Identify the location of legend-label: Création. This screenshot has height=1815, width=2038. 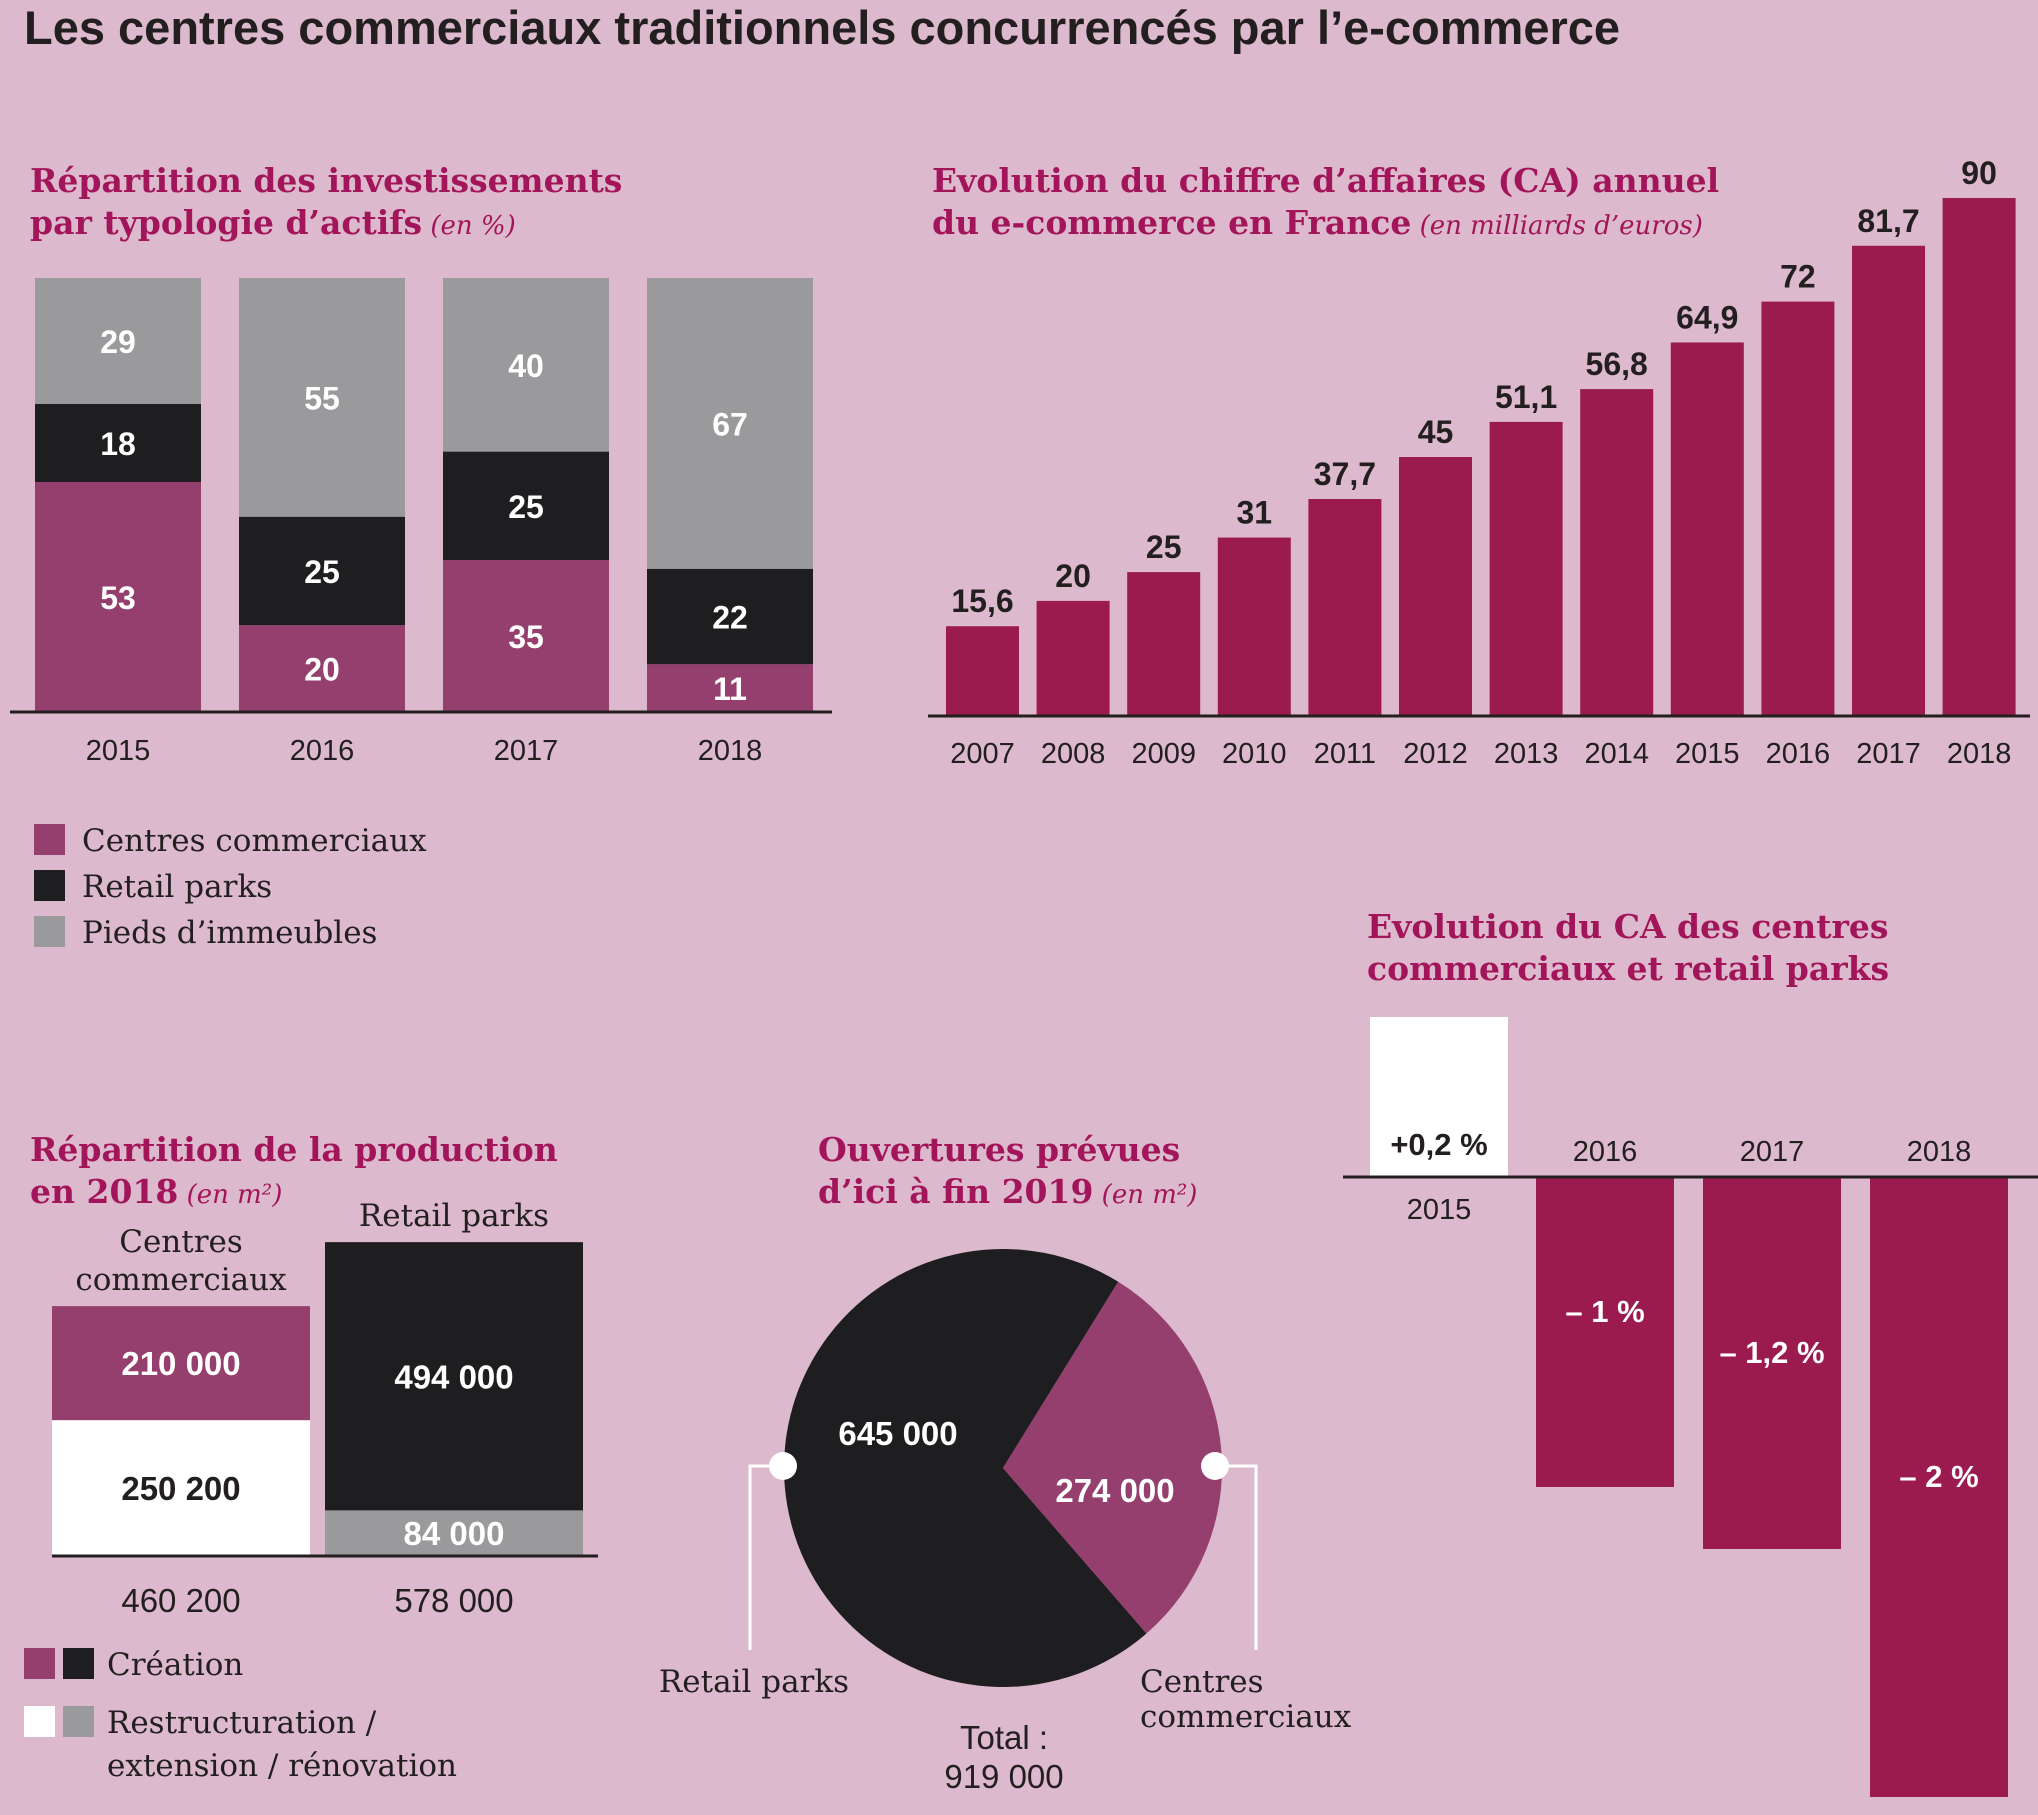
(175, 1665).